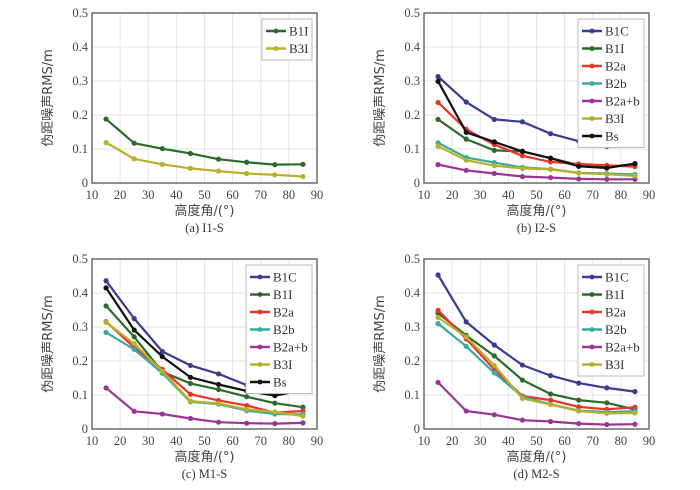 This screenshot has height=490, width=700. I want to click on legend-item: B2a+b, so click(611, 101).